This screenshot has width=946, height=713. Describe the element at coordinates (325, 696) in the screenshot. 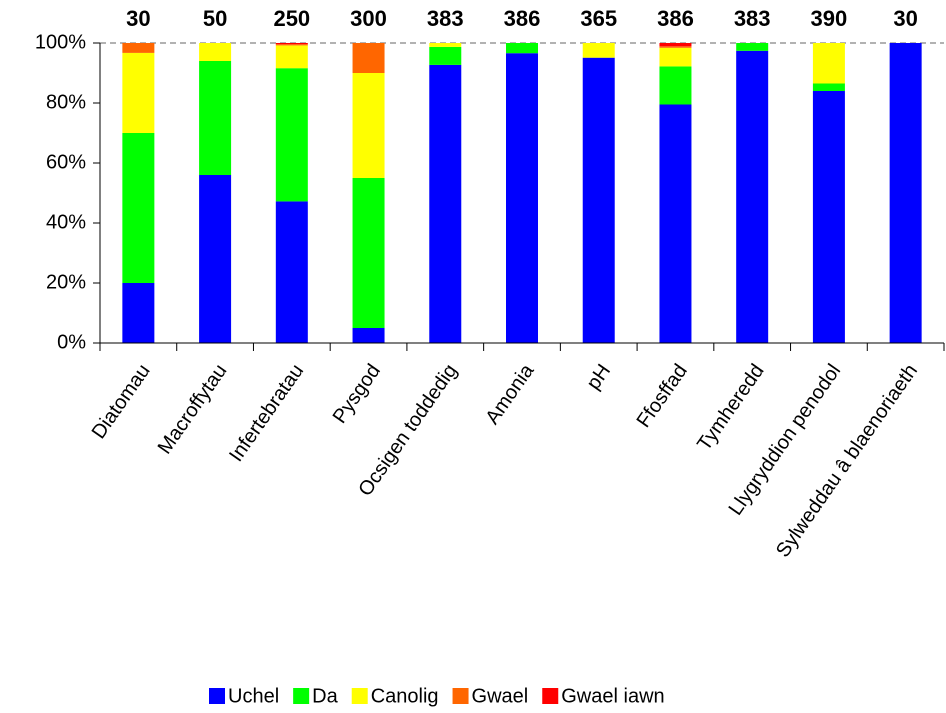

I see `legend-label: Da` at that location.